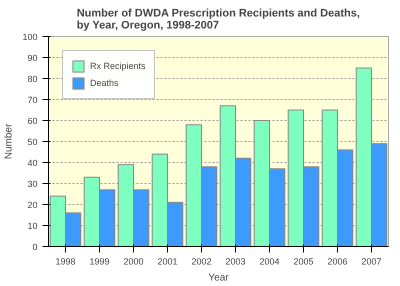 Image resolution: width=400 pixels, height=286 pixels. I want to click on y-tick-label: 50, so click(32, 142).